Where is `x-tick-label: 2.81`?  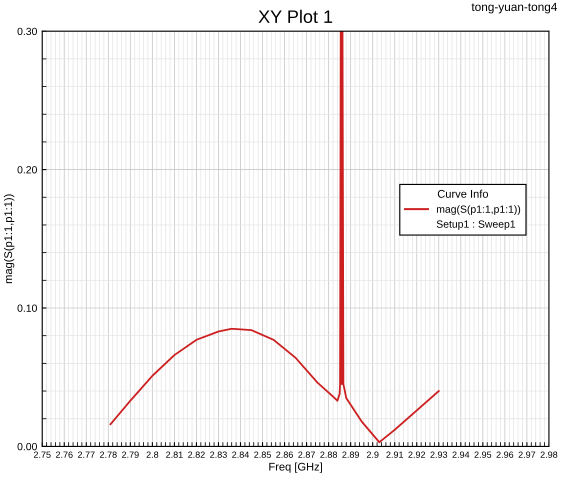 x-tick-label: 2.81 is located at coordinates (174, 455).